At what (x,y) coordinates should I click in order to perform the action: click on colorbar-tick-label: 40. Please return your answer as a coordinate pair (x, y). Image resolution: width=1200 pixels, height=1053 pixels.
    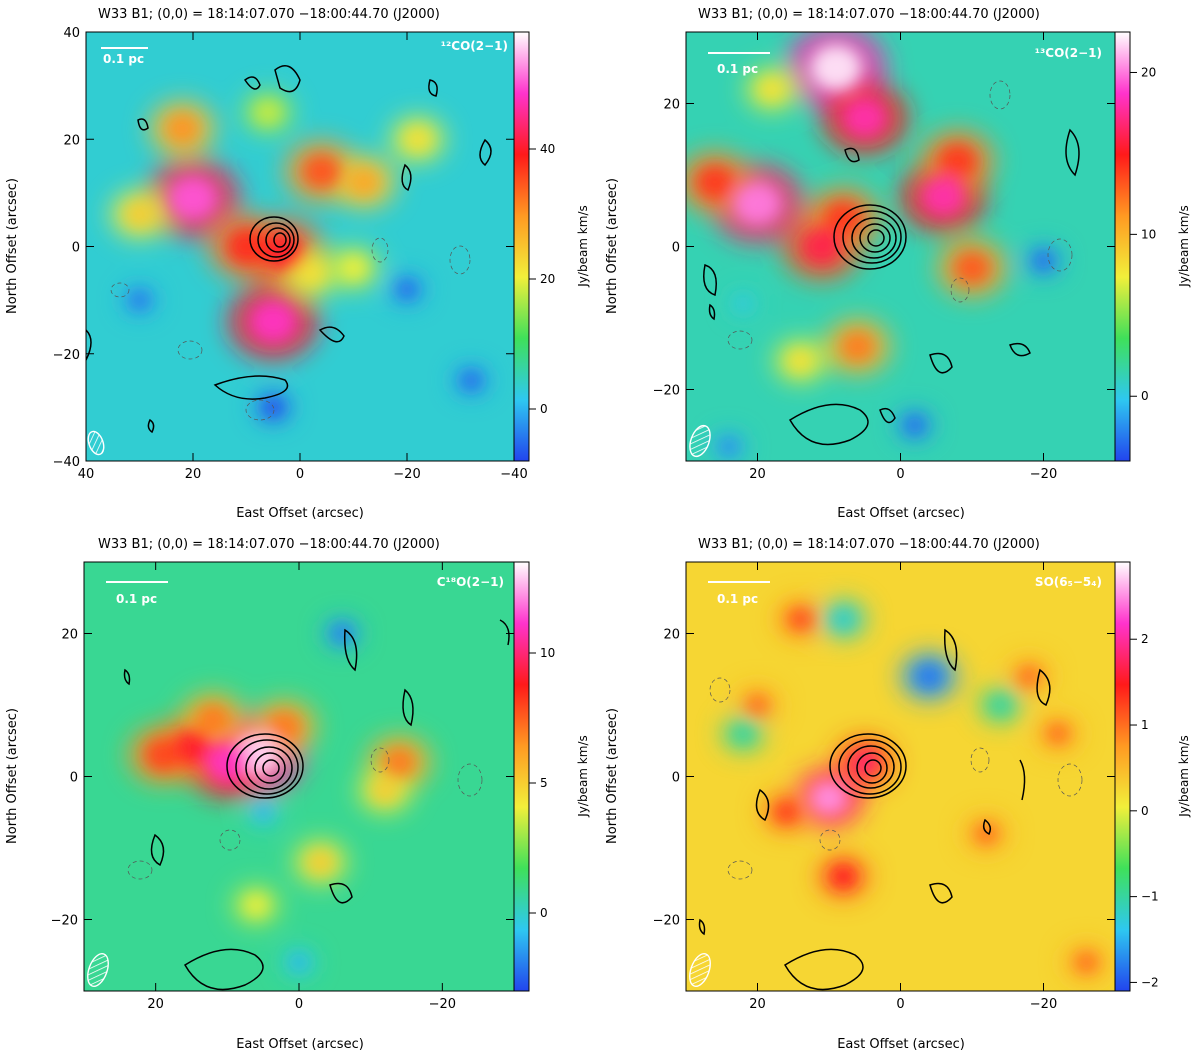
    Looking at the image, I should click on (547, 149).